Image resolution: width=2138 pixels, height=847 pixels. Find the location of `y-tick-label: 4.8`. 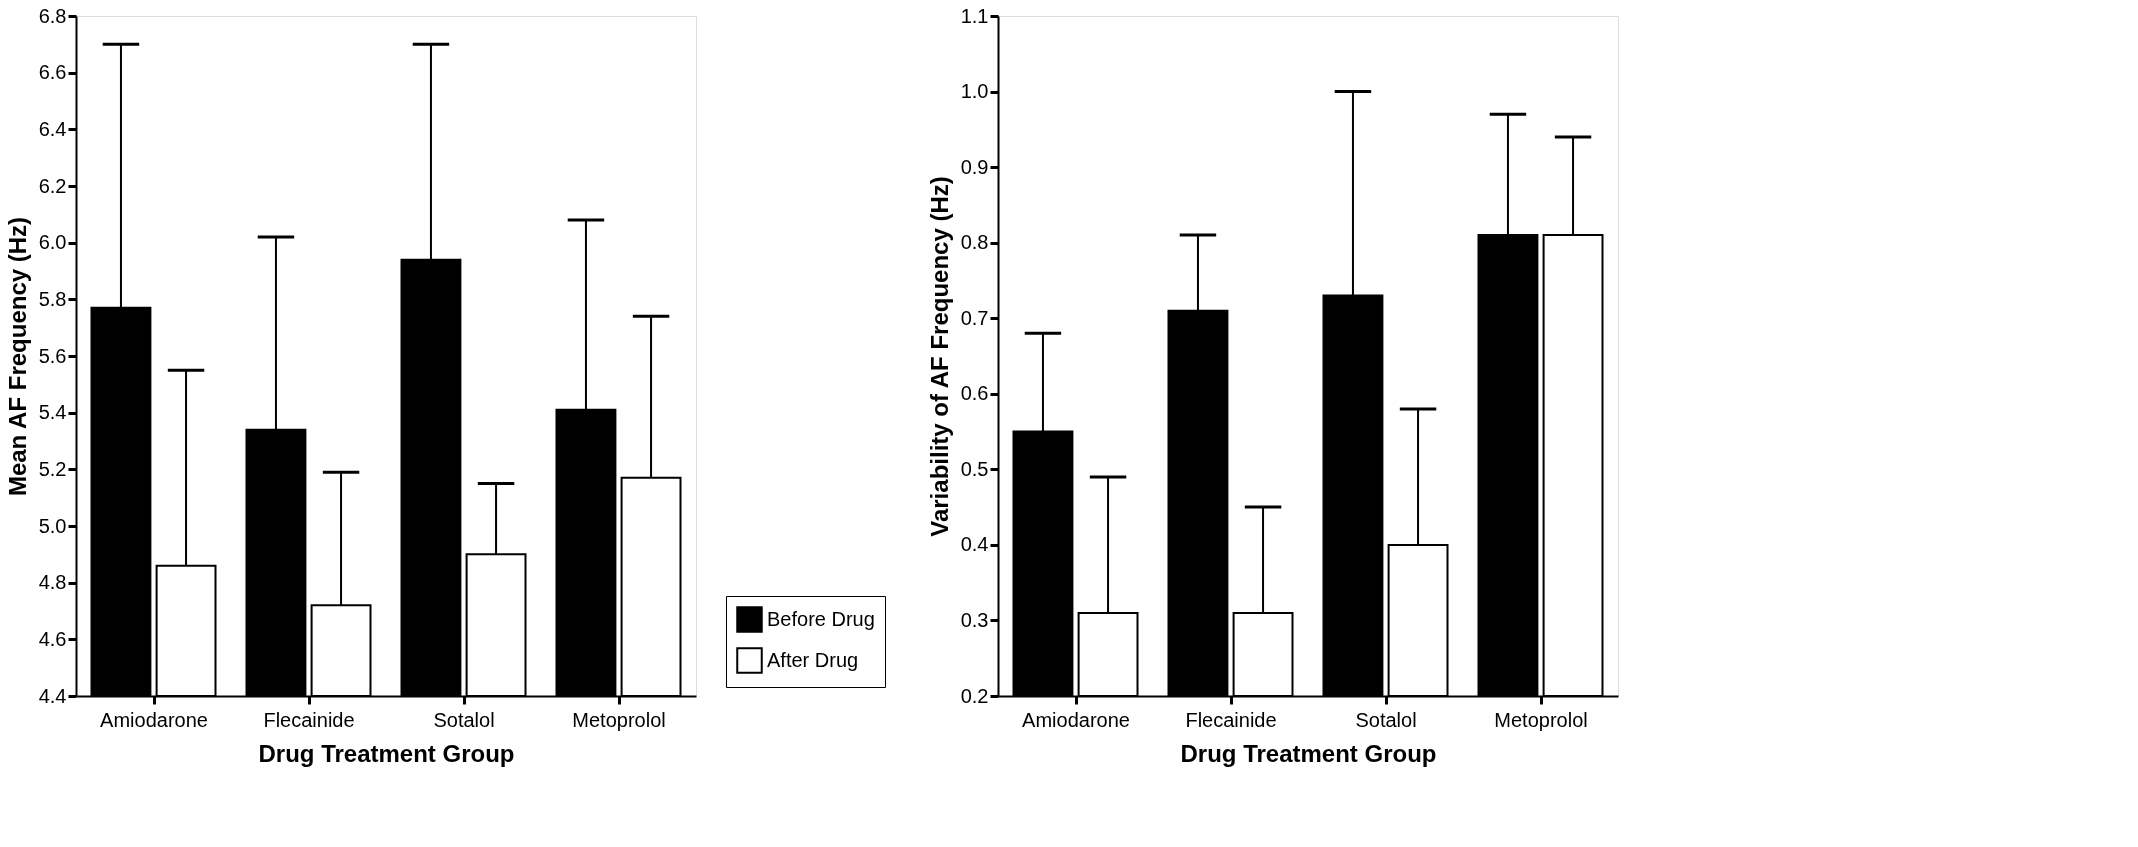

y-tick-label: 4.8 is located at coordinates (52, 582).